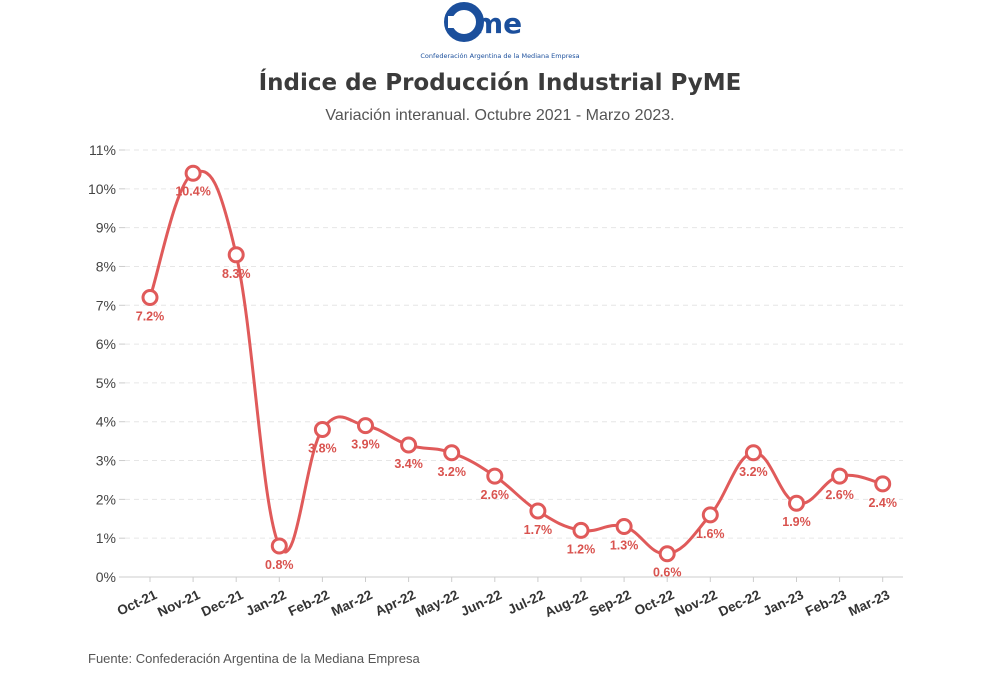 Image resolution: width=1000 pixels, height=694 pixels. I want to click on data-label: 10.4%, so click(192, 191).